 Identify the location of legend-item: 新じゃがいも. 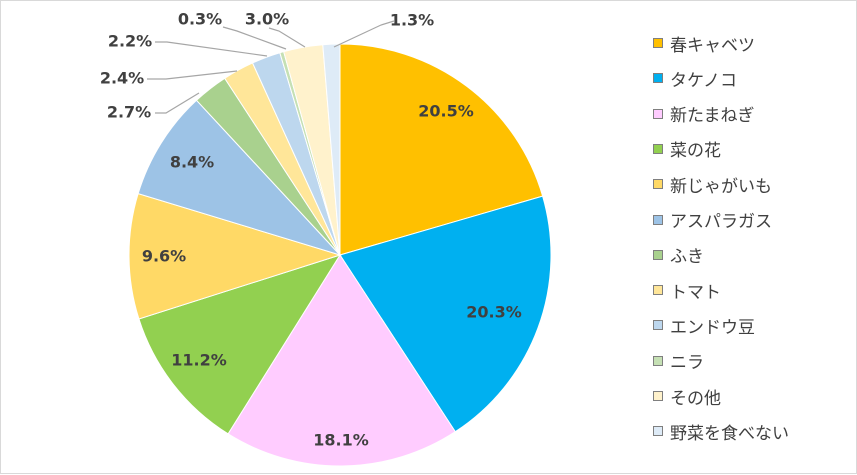
(712, 184).